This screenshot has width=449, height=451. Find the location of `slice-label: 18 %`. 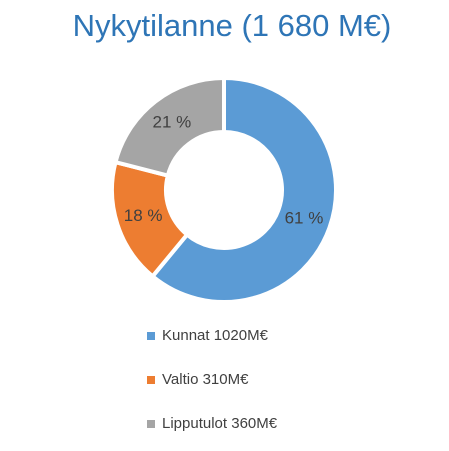

slice-label: 18 % is located at coordinates (143, 215).